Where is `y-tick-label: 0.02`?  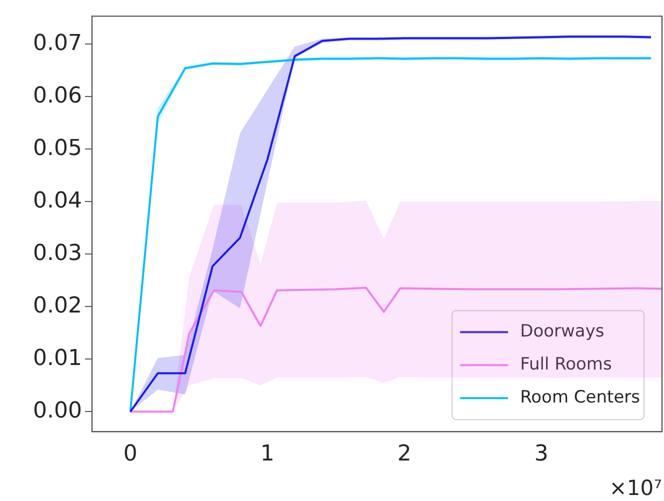 y-tick-label: 0.02 is located at coordinates (57, 305).